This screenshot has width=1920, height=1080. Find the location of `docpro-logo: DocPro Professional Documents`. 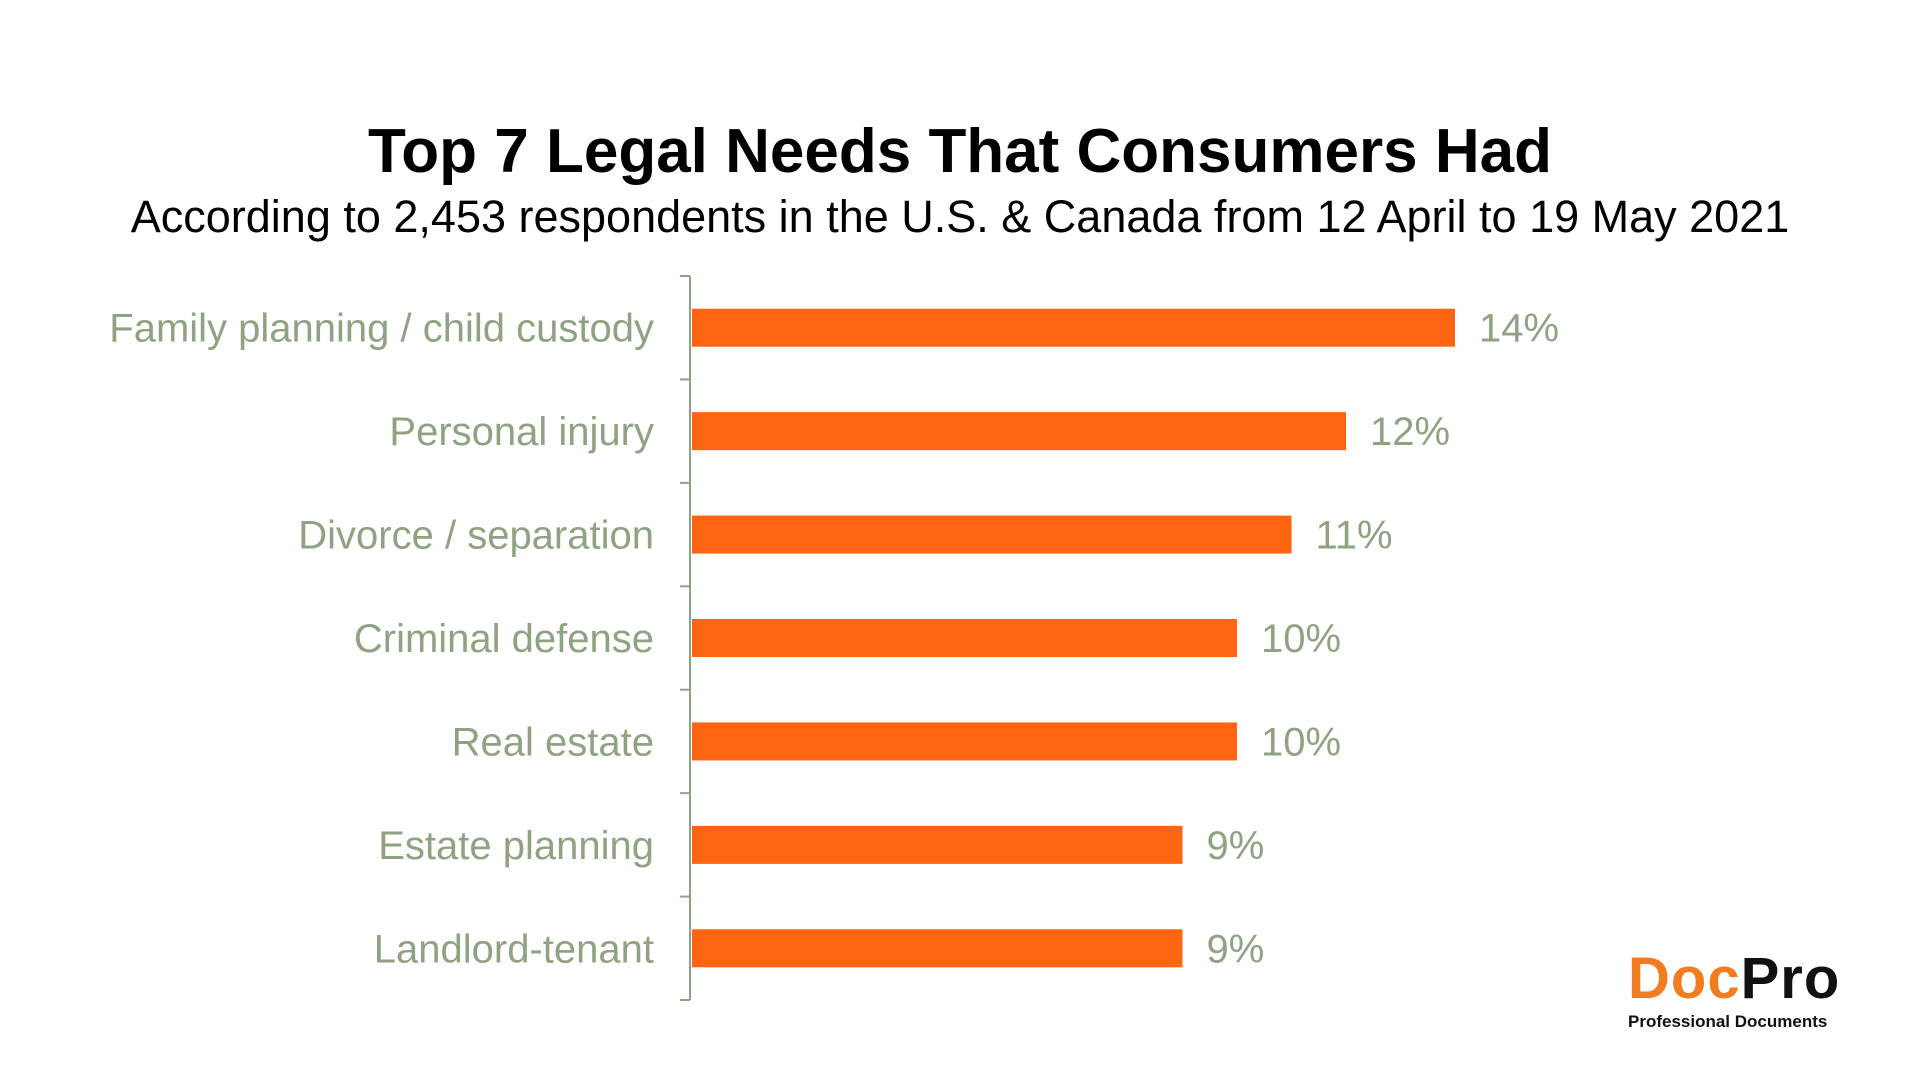

docpro-logo: DocPro Professional Documents is located at coordinates (1743, 993).